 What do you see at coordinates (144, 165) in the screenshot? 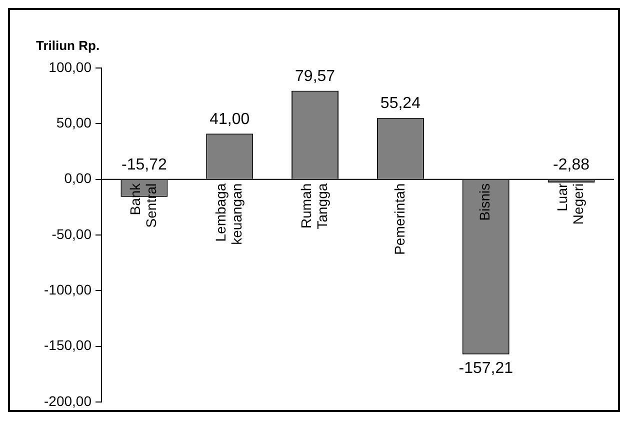
I see `data-label: -15,72` at bounding box center [144, 165].